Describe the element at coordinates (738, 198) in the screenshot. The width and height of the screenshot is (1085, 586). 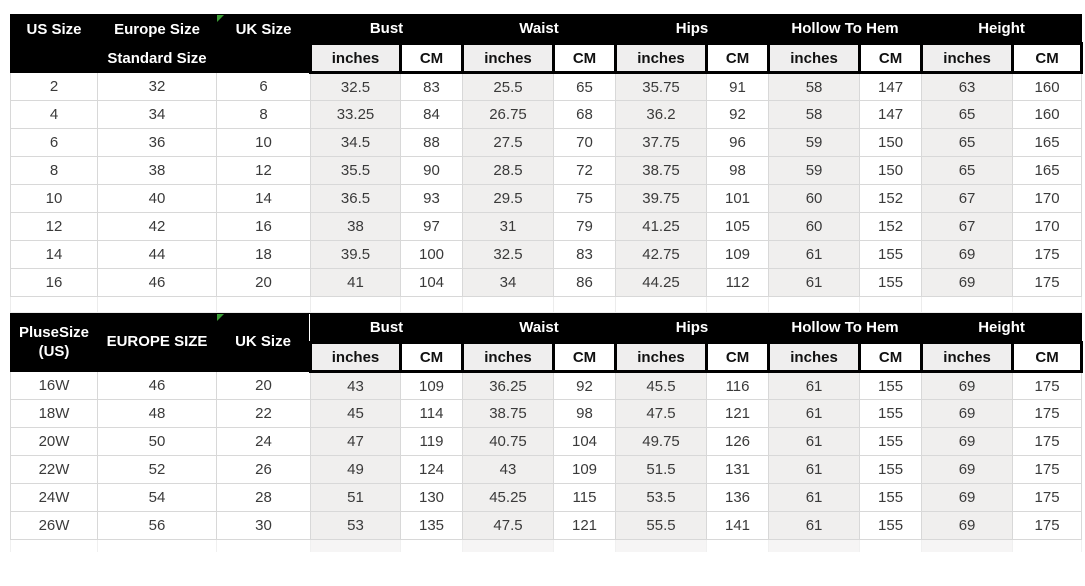
I see `table-cell: 101` at that location.